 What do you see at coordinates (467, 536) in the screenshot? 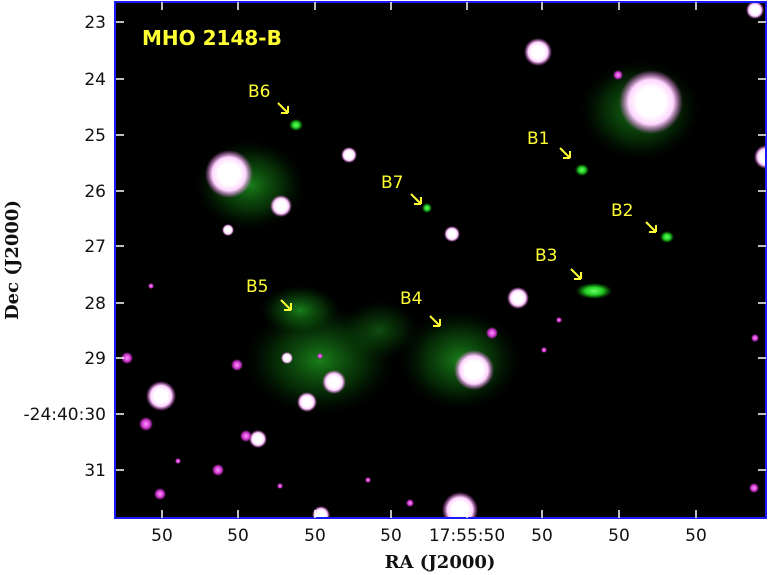
I see `x-tick-label: 17:55:50` at bounding box center [467, 536].